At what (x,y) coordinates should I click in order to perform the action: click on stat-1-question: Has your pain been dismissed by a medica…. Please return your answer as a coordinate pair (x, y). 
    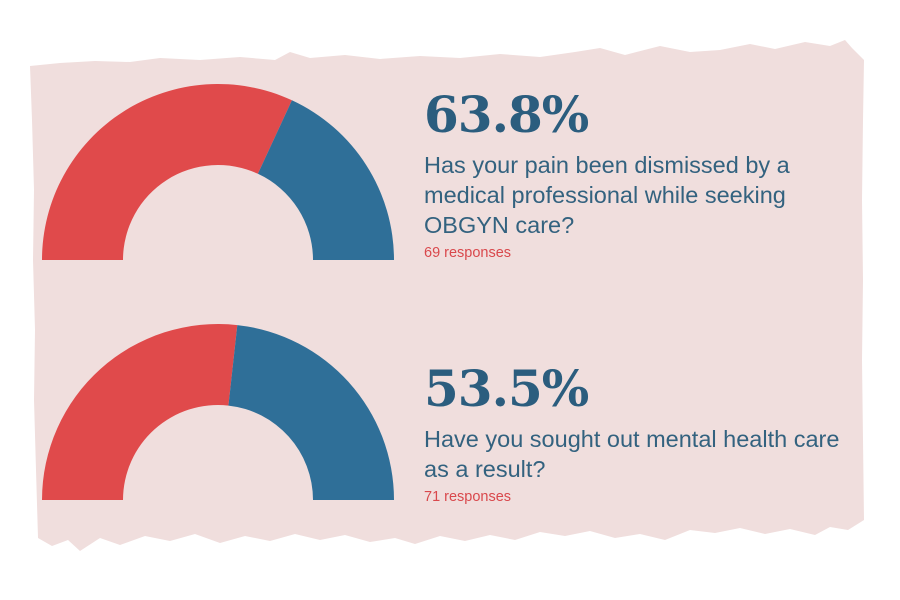
    Looking at the image, I should click on (607, 195).